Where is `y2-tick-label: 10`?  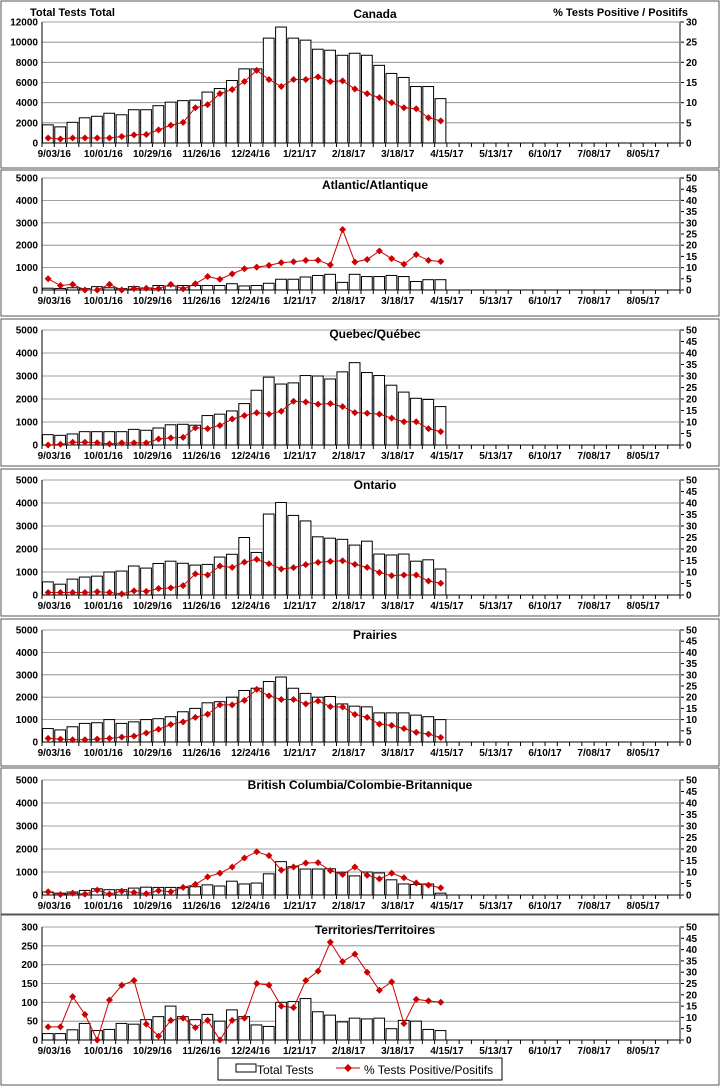
y2-tick-label: 10 is located at coordinates (692, 573).